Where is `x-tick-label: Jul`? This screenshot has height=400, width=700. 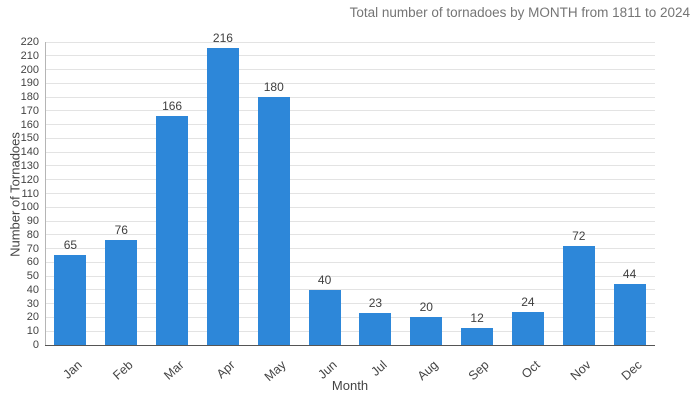 x-tick-label: Jul is located at coordinates (379, 368).